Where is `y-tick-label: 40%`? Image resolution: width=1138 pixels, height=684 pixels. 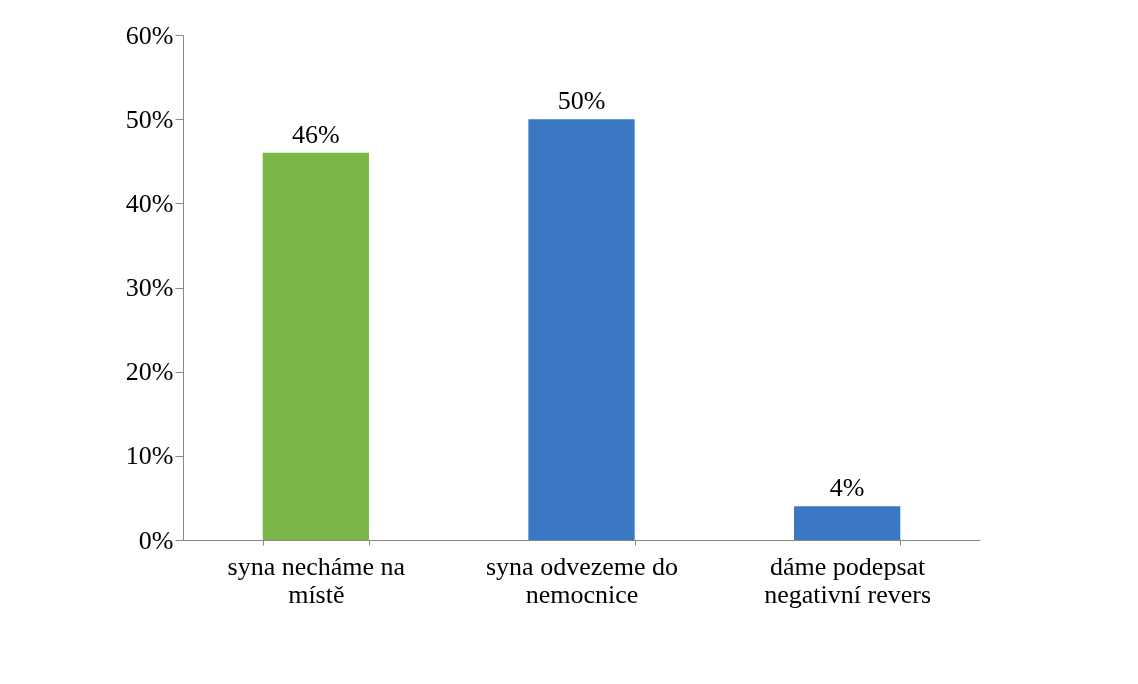
y-tick-label: 40% is located at coordinates (149, 203).